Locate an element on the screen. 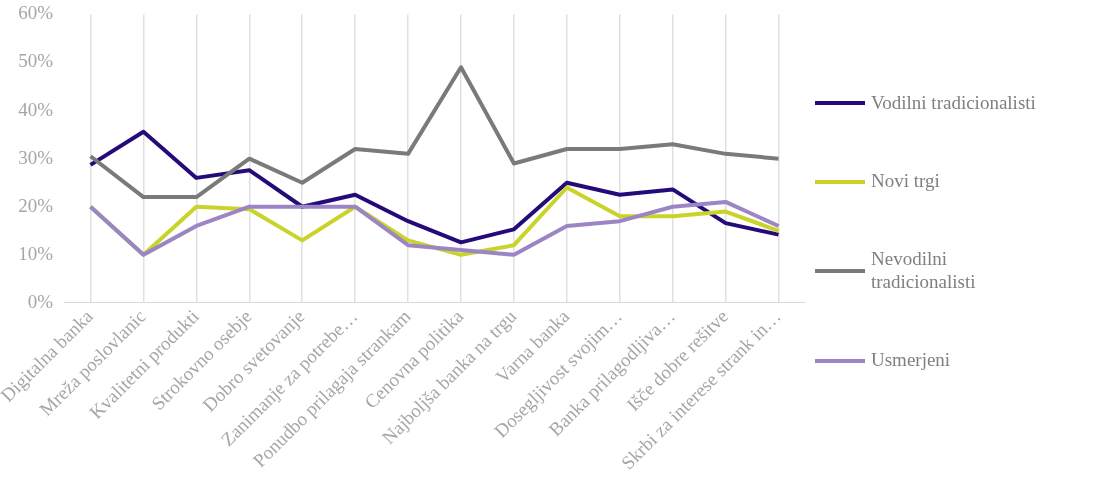 Image resolution: width=1093 pixels, height=478 pixels. legend-label: Vodilni tradicionalisti is located at coordinates (953, 103).